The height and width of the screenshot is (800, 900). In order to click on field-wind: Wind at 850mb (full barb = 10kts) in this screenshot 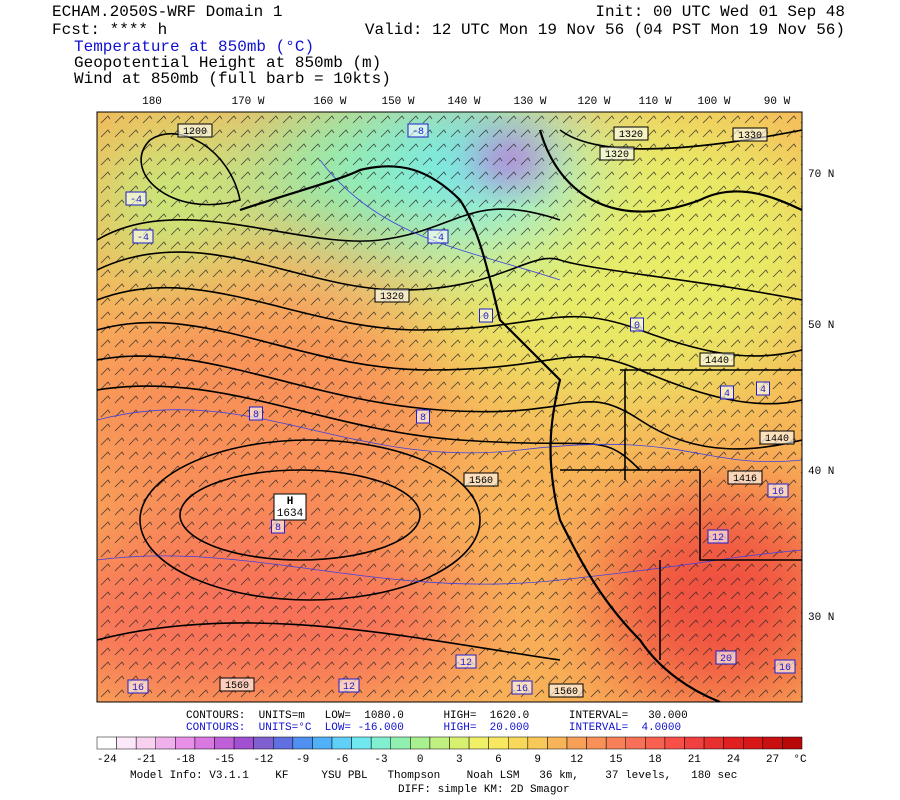, I will do `click(232, 79)`.